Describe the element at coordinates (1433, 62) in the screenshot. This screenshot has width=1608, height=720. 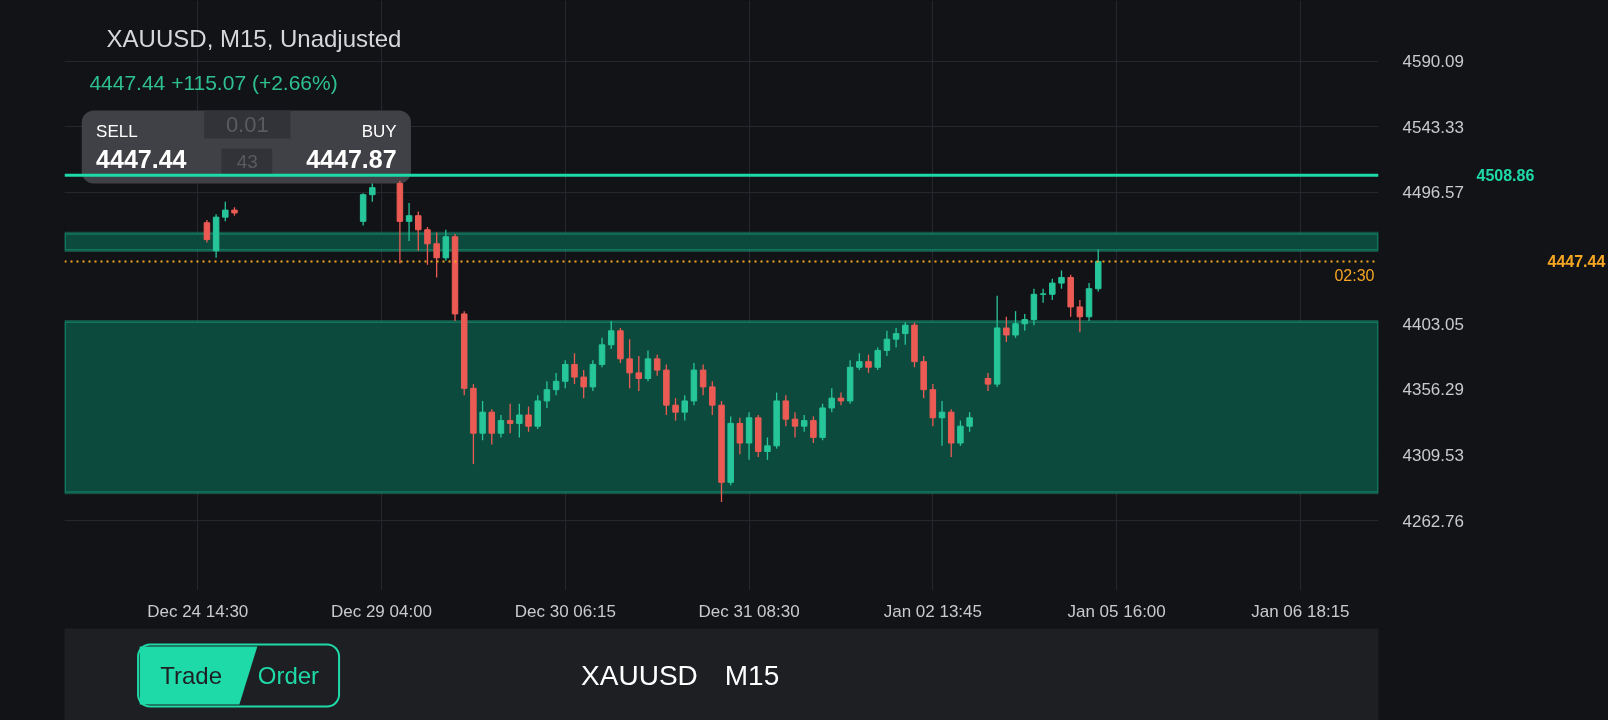
I see `y-tick-label: 4590.09` at that location.